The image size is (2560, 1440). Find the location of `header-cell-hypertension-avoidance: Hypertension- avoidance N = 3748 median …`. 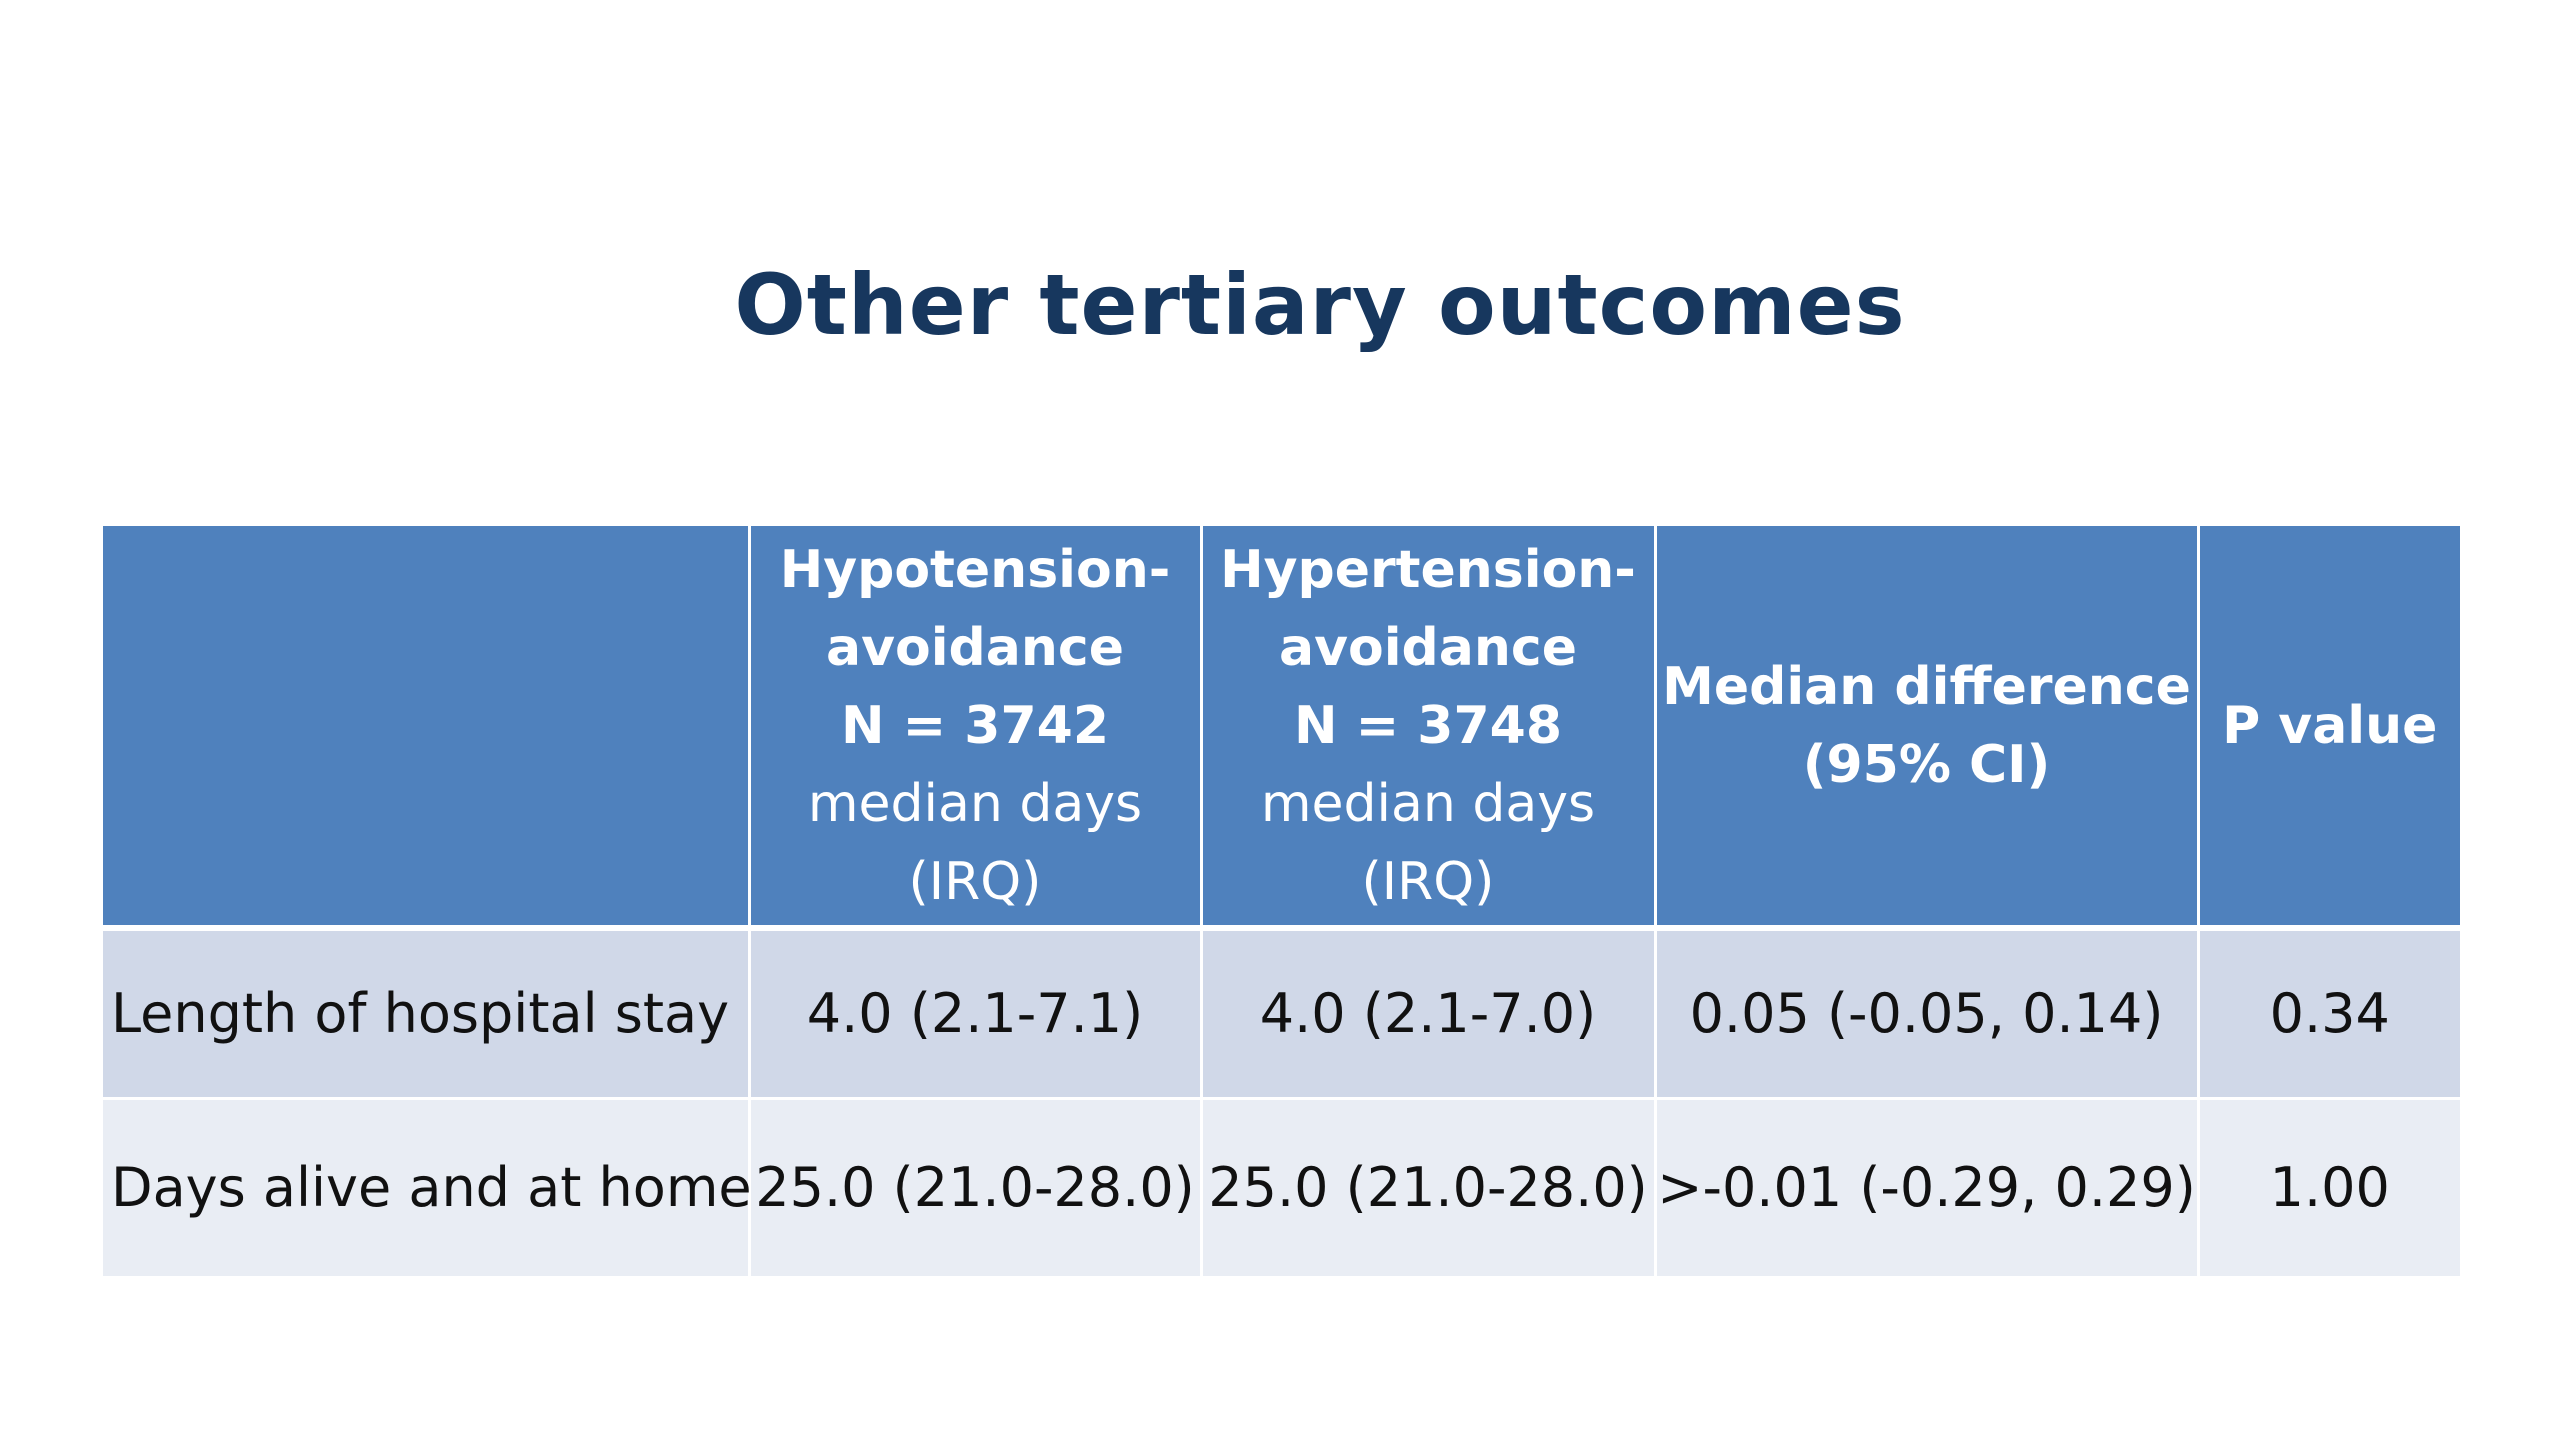

header-cell-hypertension-avoidance: Hypertension- avoidance N = 3748 median … is located at coordinates (1428, 728).